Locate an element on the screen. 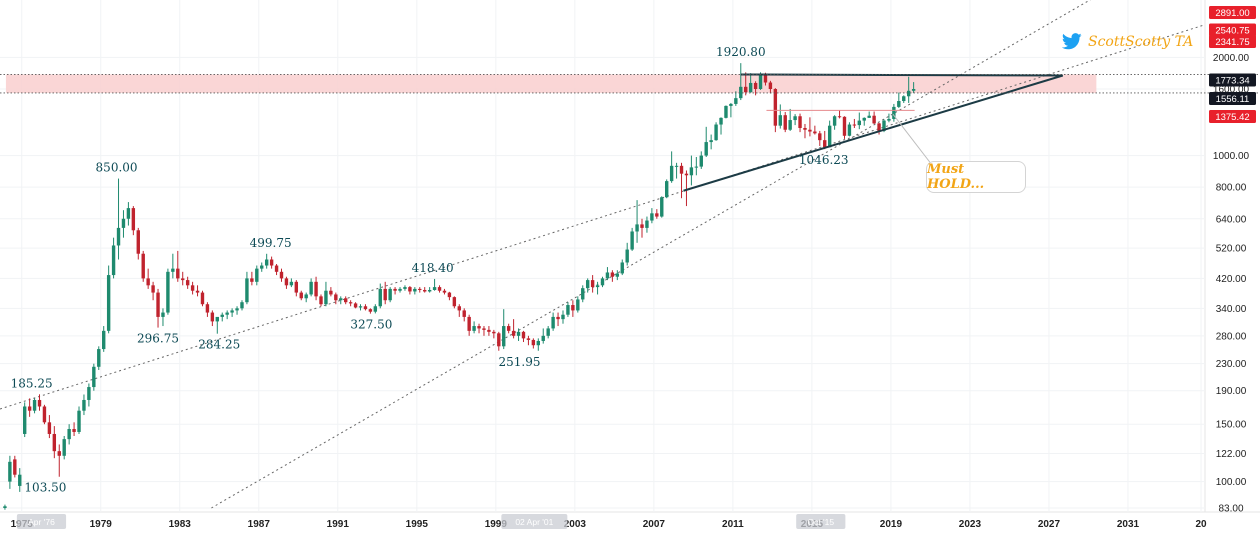 This screenshot has width=1260, height=534. x-axis-highlight: Apr '76 is located at coordinates (41, 521).